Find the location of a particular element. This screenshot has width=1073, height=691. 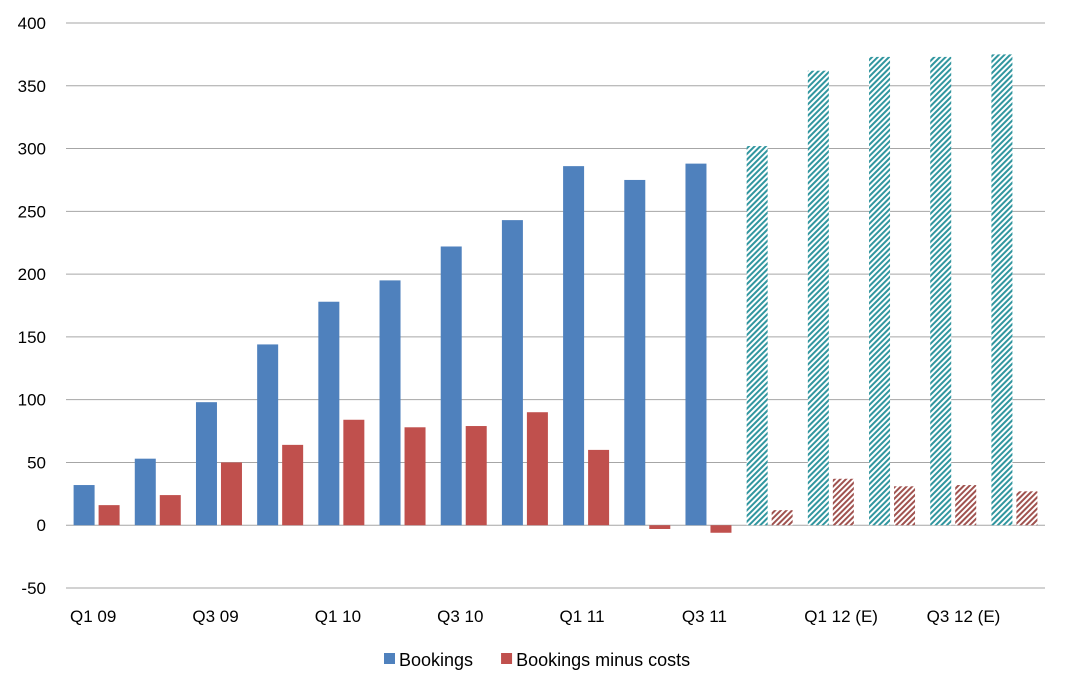

y-tick-label: 100 is located at coordinates (32, 400).